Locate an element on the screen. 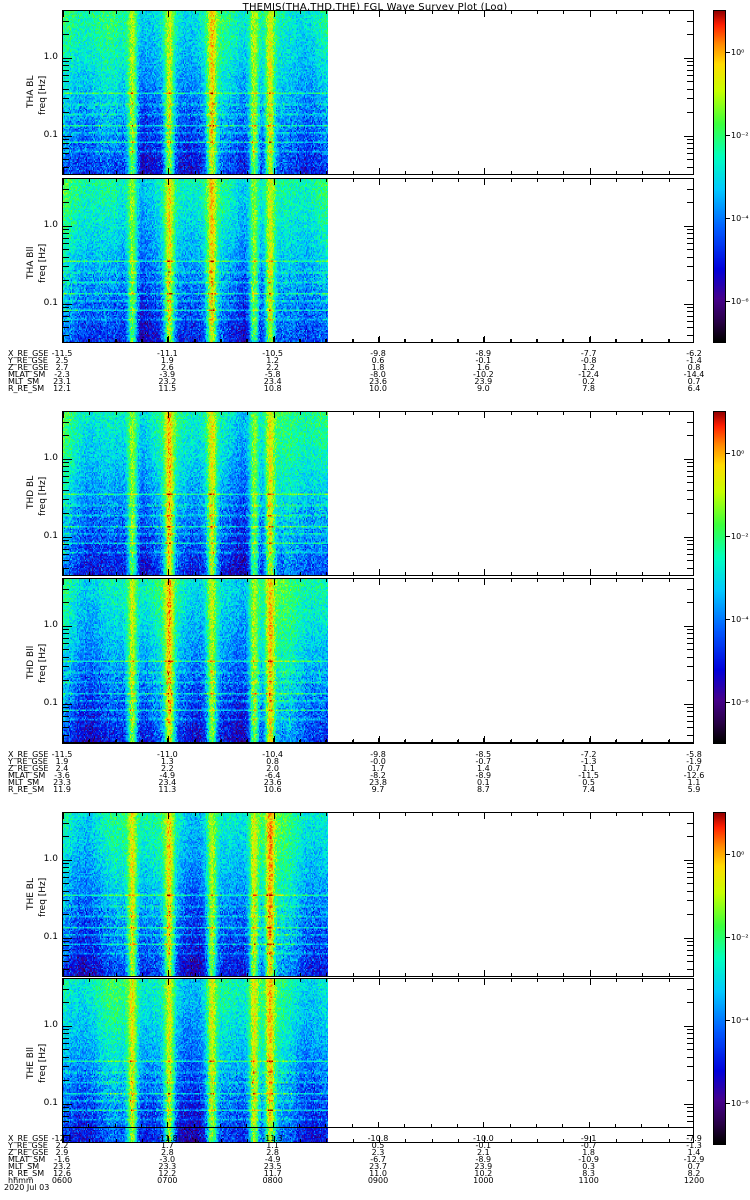  spectrogram-panel-thd-bll is located at coordinates (378, 660).